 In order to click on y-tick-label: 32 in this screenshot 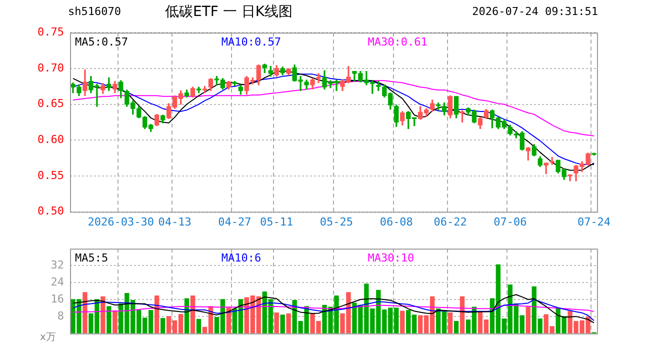, I will do `click(57, 265)`.